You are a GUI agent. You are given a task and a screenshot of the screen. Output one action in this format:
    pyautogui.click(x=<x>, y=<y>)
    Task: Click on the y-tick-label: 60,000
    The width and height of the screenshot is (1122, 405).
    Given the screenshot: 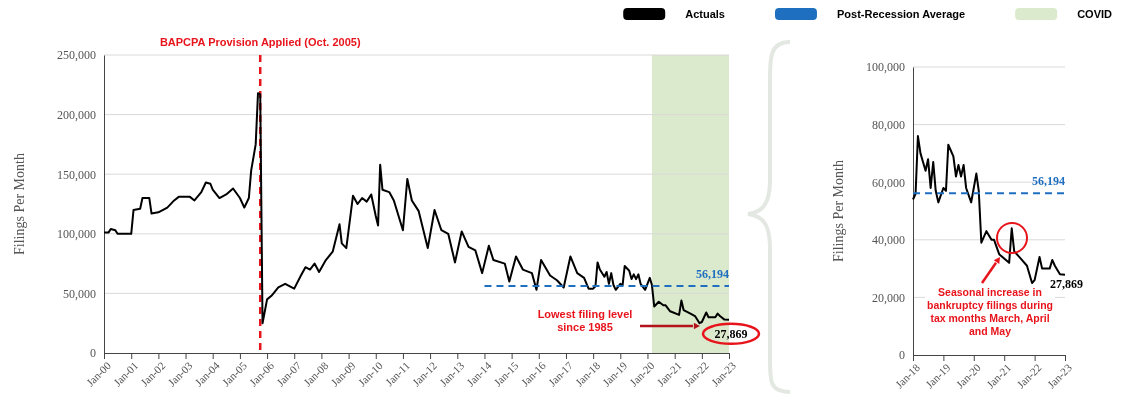 What is the action you would take?
    pyautogui.click(x=888, y=182)
    